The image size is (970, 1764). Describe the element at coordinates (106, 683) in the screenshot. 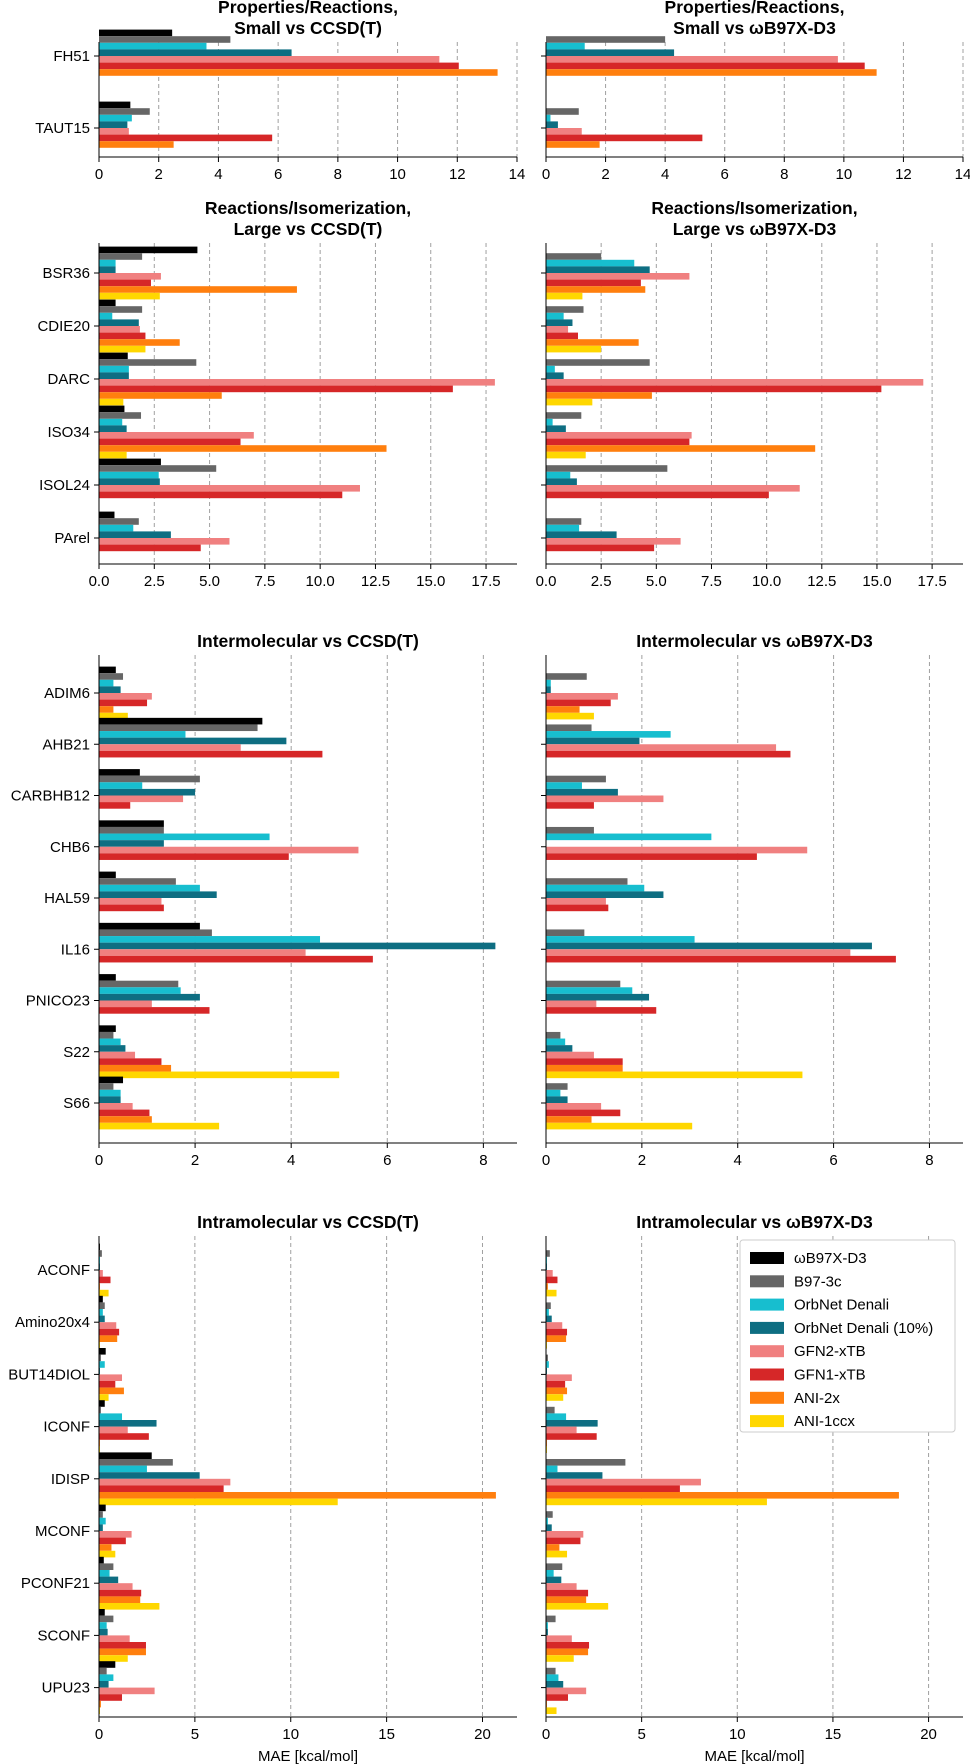

I see `bar-adim6-orbnet-denali` at that location.